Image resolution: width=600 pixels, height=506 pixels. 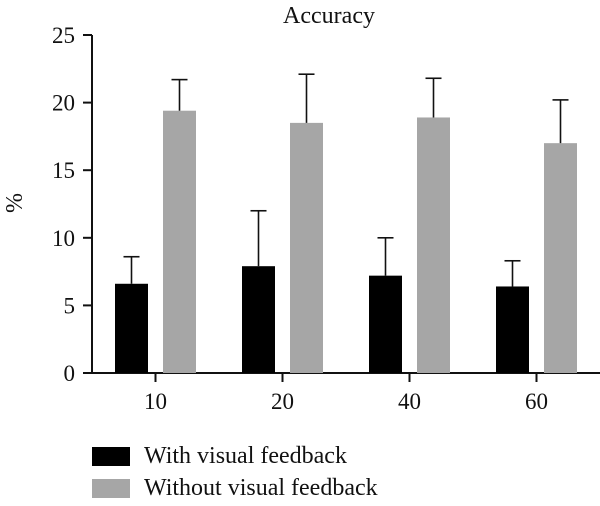 What do you see at coordinates (111, 456) in the screenshot?
I see `legend-swatch-with-feedback` at bounding box center [111, 456].